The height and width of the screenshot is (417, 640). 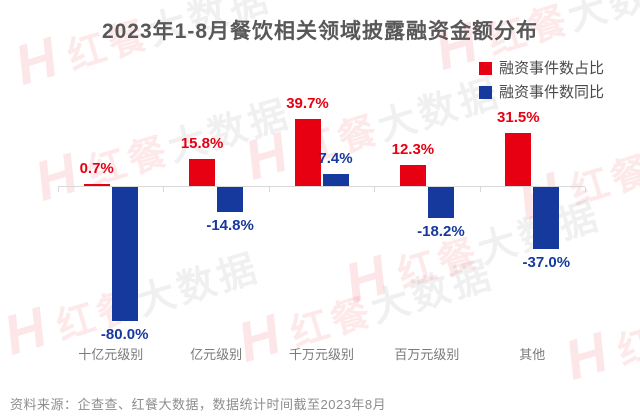 What do you see at coordinates (202, 144) in the screenshot?
I see `value-label: 15.8%` at bounding box center [202, 144].